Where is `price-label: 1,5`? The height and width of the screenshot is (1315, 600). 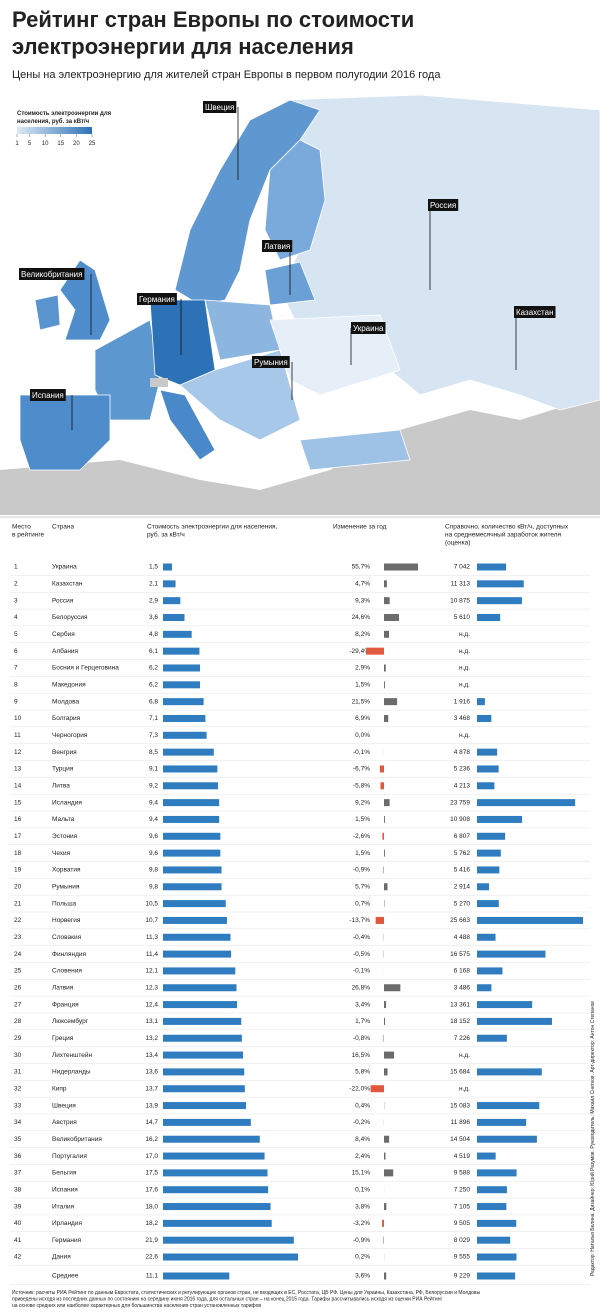 price-label: 1,5 is located at coordinates (153, 567).